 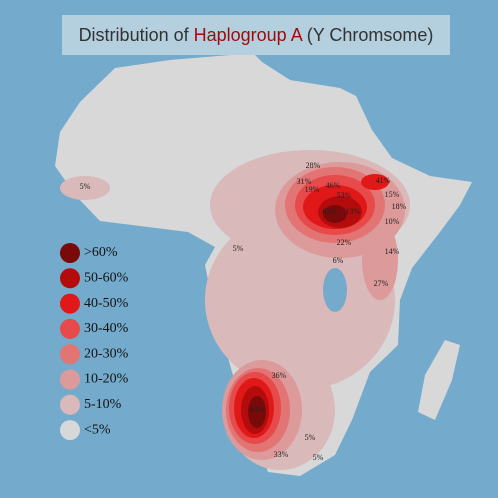 I want to click on map-label: 33%, so click(x=281, y=454).